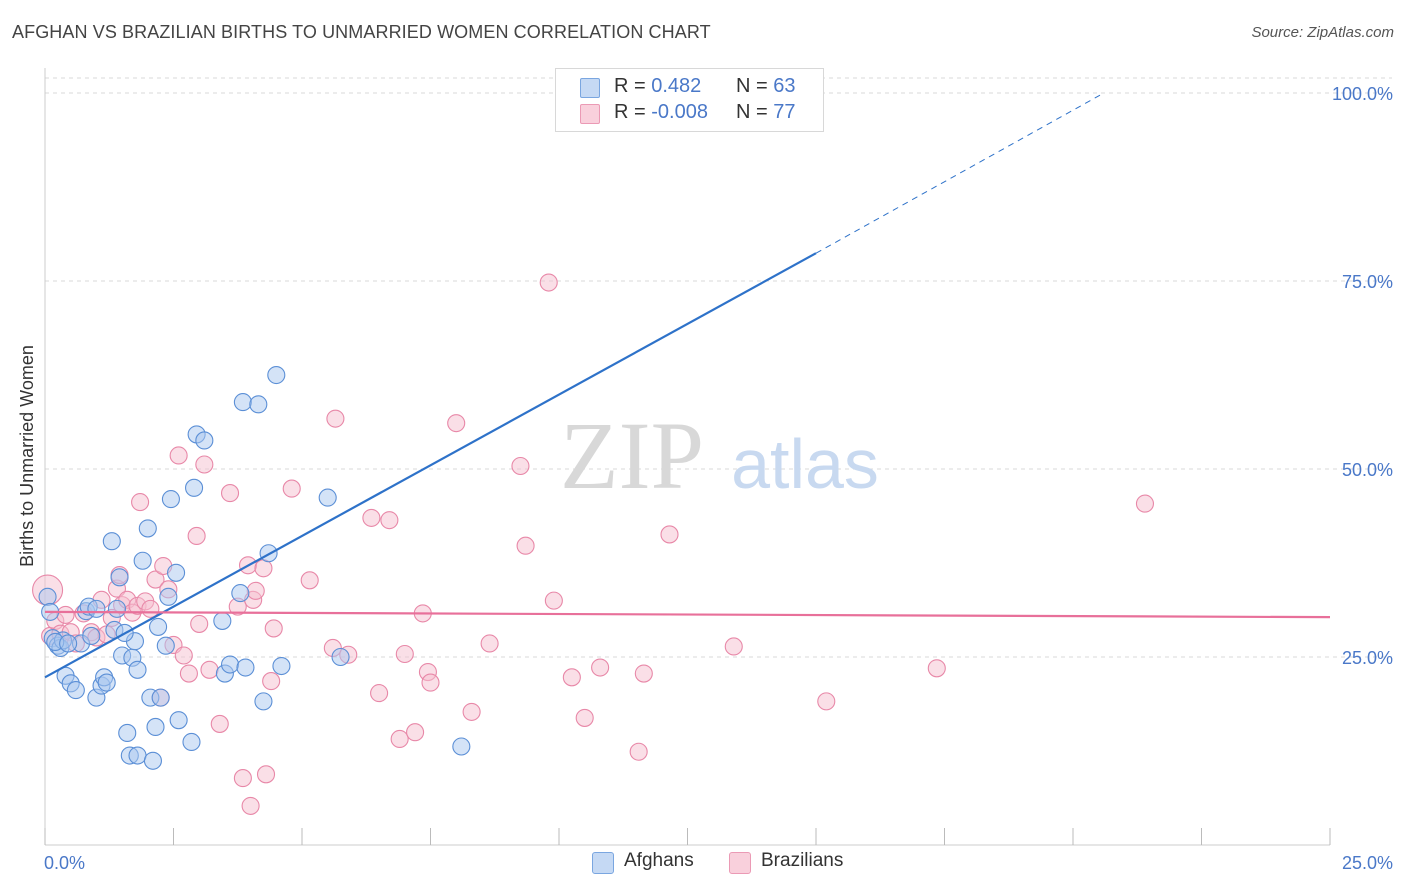 The image size is (1406, 892). What do you see at coordinates (960, 173) in the screenshot?
I see `afghan-trend-extension` at bounding box center [960, 173].